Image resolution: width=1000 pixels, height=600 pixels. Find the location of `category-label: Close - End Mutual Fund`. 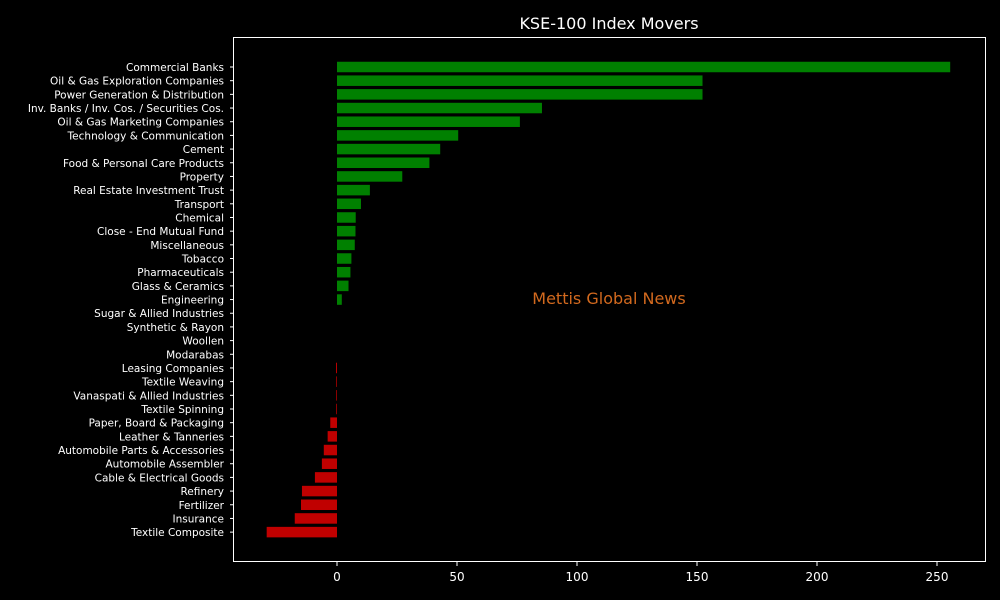

category-label: Close - End Mutual Fund is located at coordinates (160, 232).